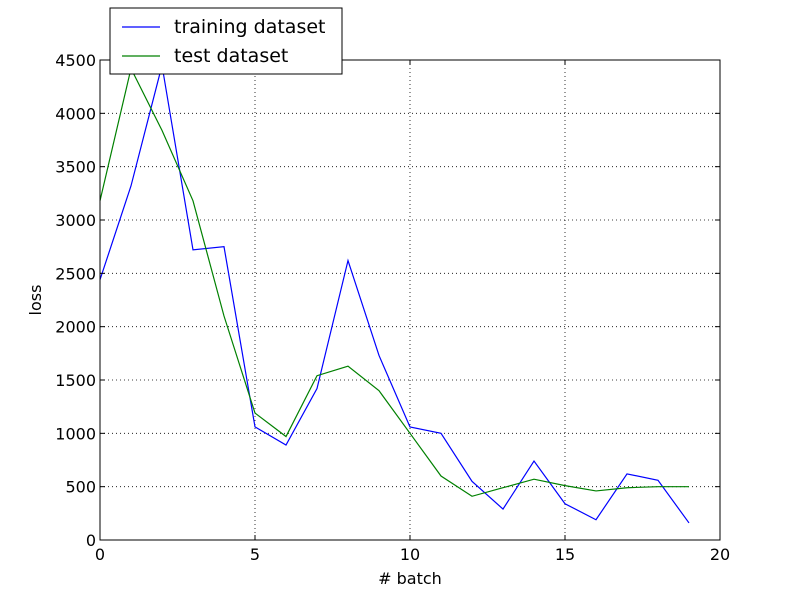 The image size is (800, 600). I want to click on y-tick-label: 0, so click(91, 540).